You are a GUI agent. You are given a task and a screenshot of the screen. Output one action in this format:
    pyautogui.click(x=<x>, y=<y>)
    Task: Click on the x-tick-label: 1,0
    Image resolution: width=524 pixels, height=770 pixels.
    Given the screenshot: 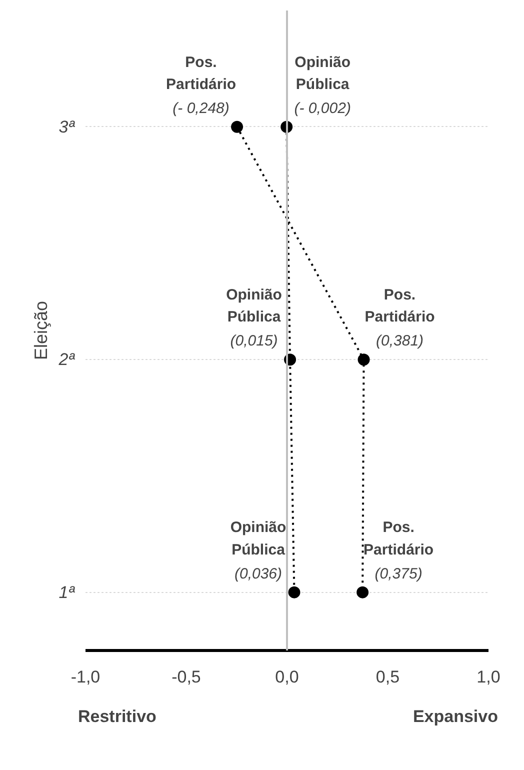 What is the action you would take?
    pyautogui.click(x=488, y=677)
    